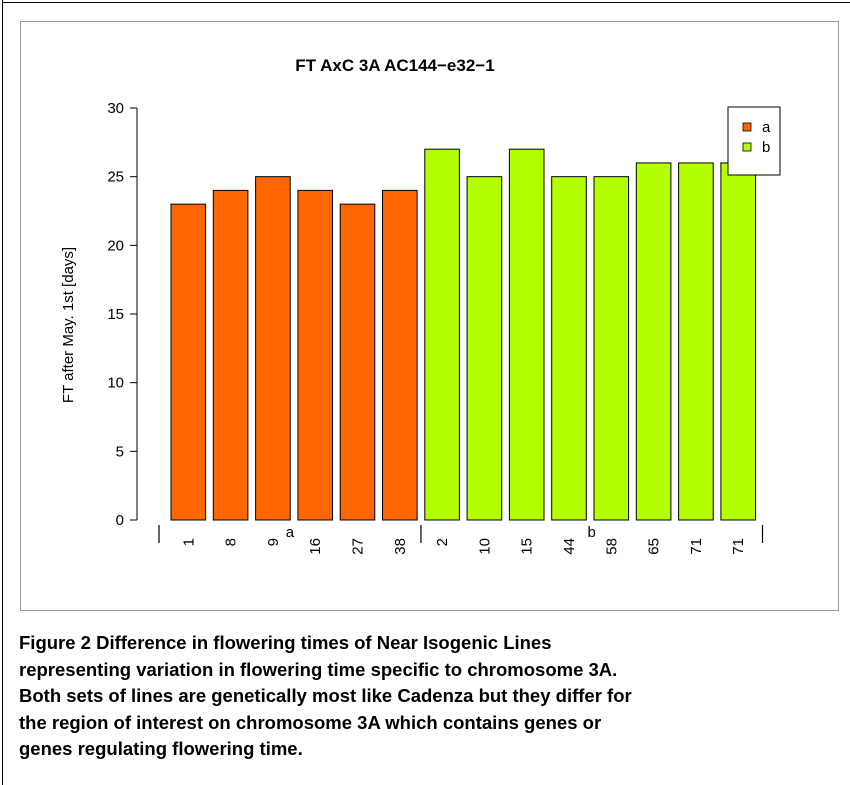 This screenshot has height=785, width=850. I want to click on x-tick-label: 10, so click(484, 546).